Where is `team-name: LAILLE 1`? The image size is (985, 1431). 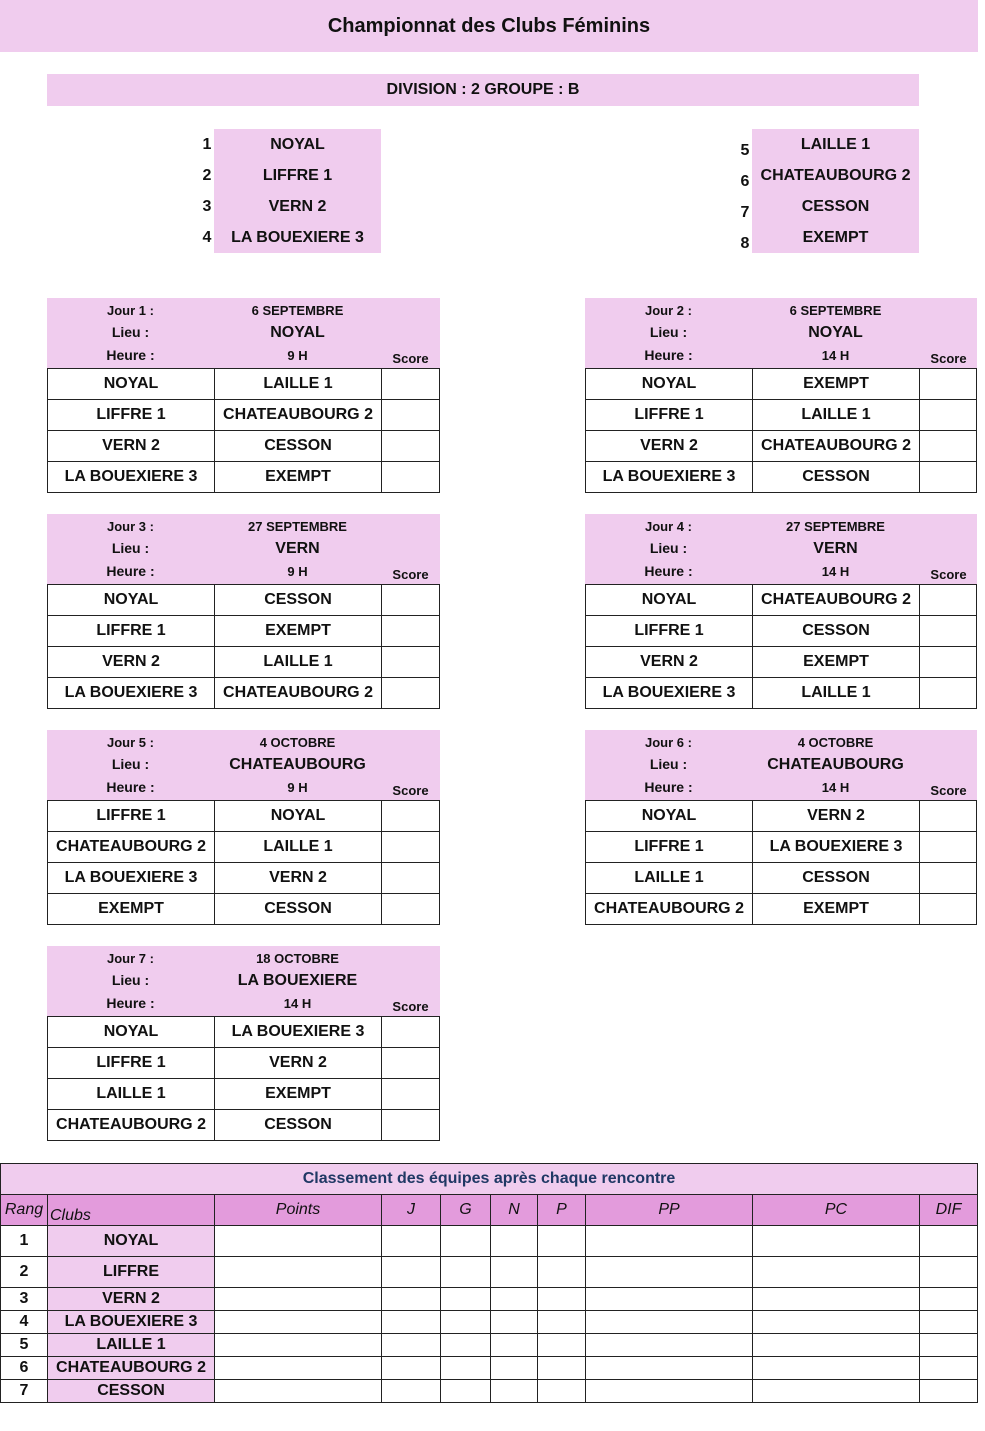
team-name: LAILLE 1 is located at coordinates (835, 144).